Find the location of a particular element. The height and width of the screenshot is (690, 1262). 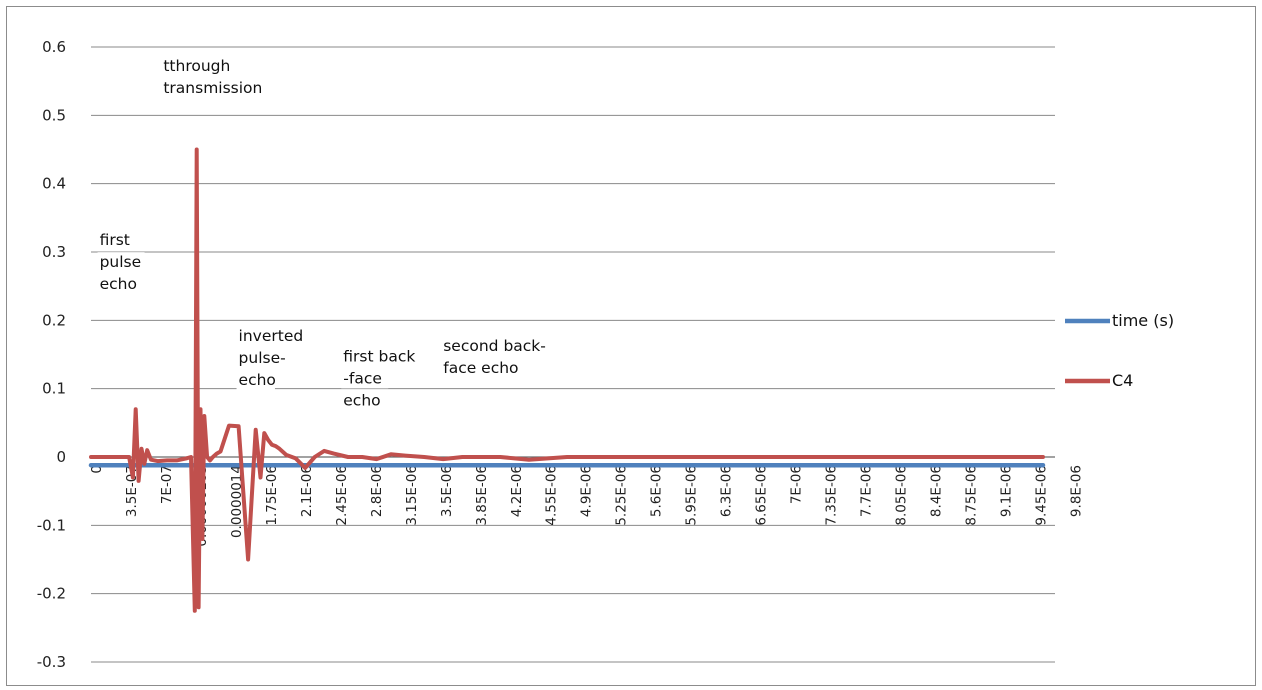

x-tick-label: 2.8E-06 is located at coordinates (377, 491).